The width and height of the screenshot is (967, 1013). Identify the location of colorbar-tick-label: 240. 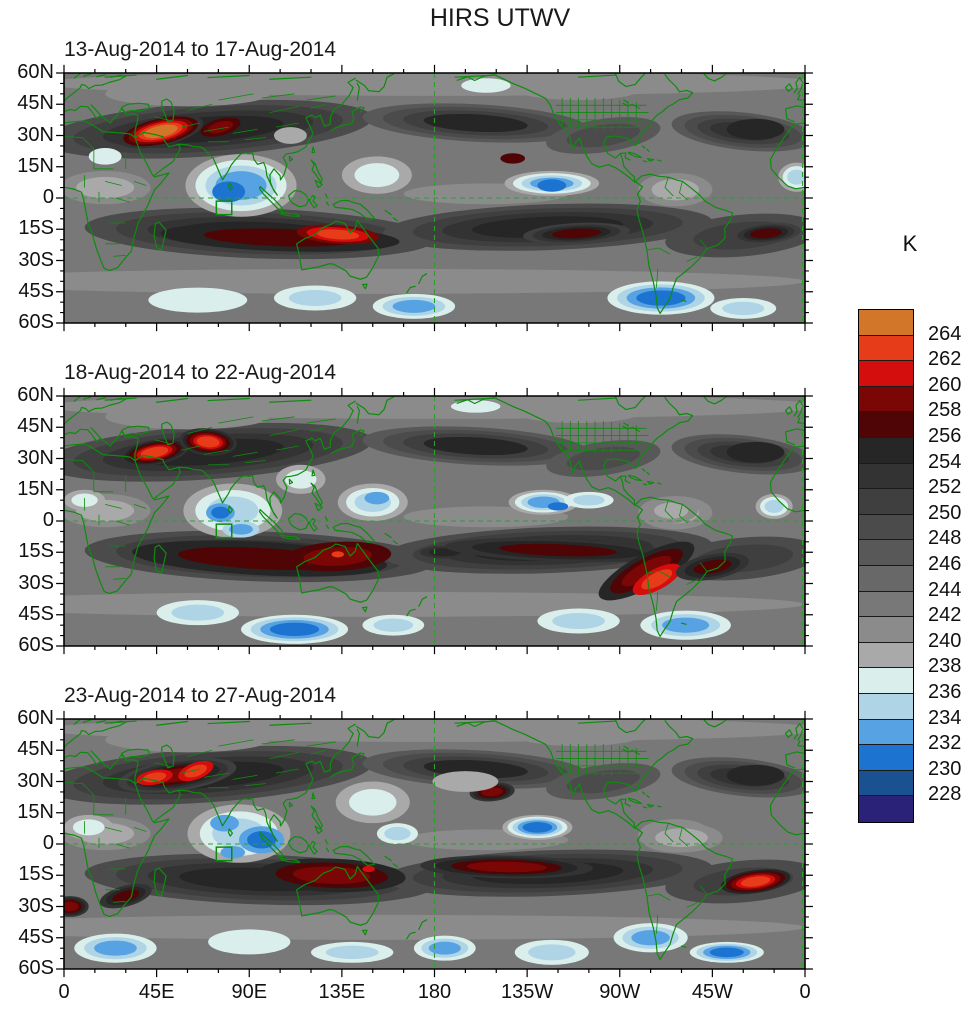
(945, 640).